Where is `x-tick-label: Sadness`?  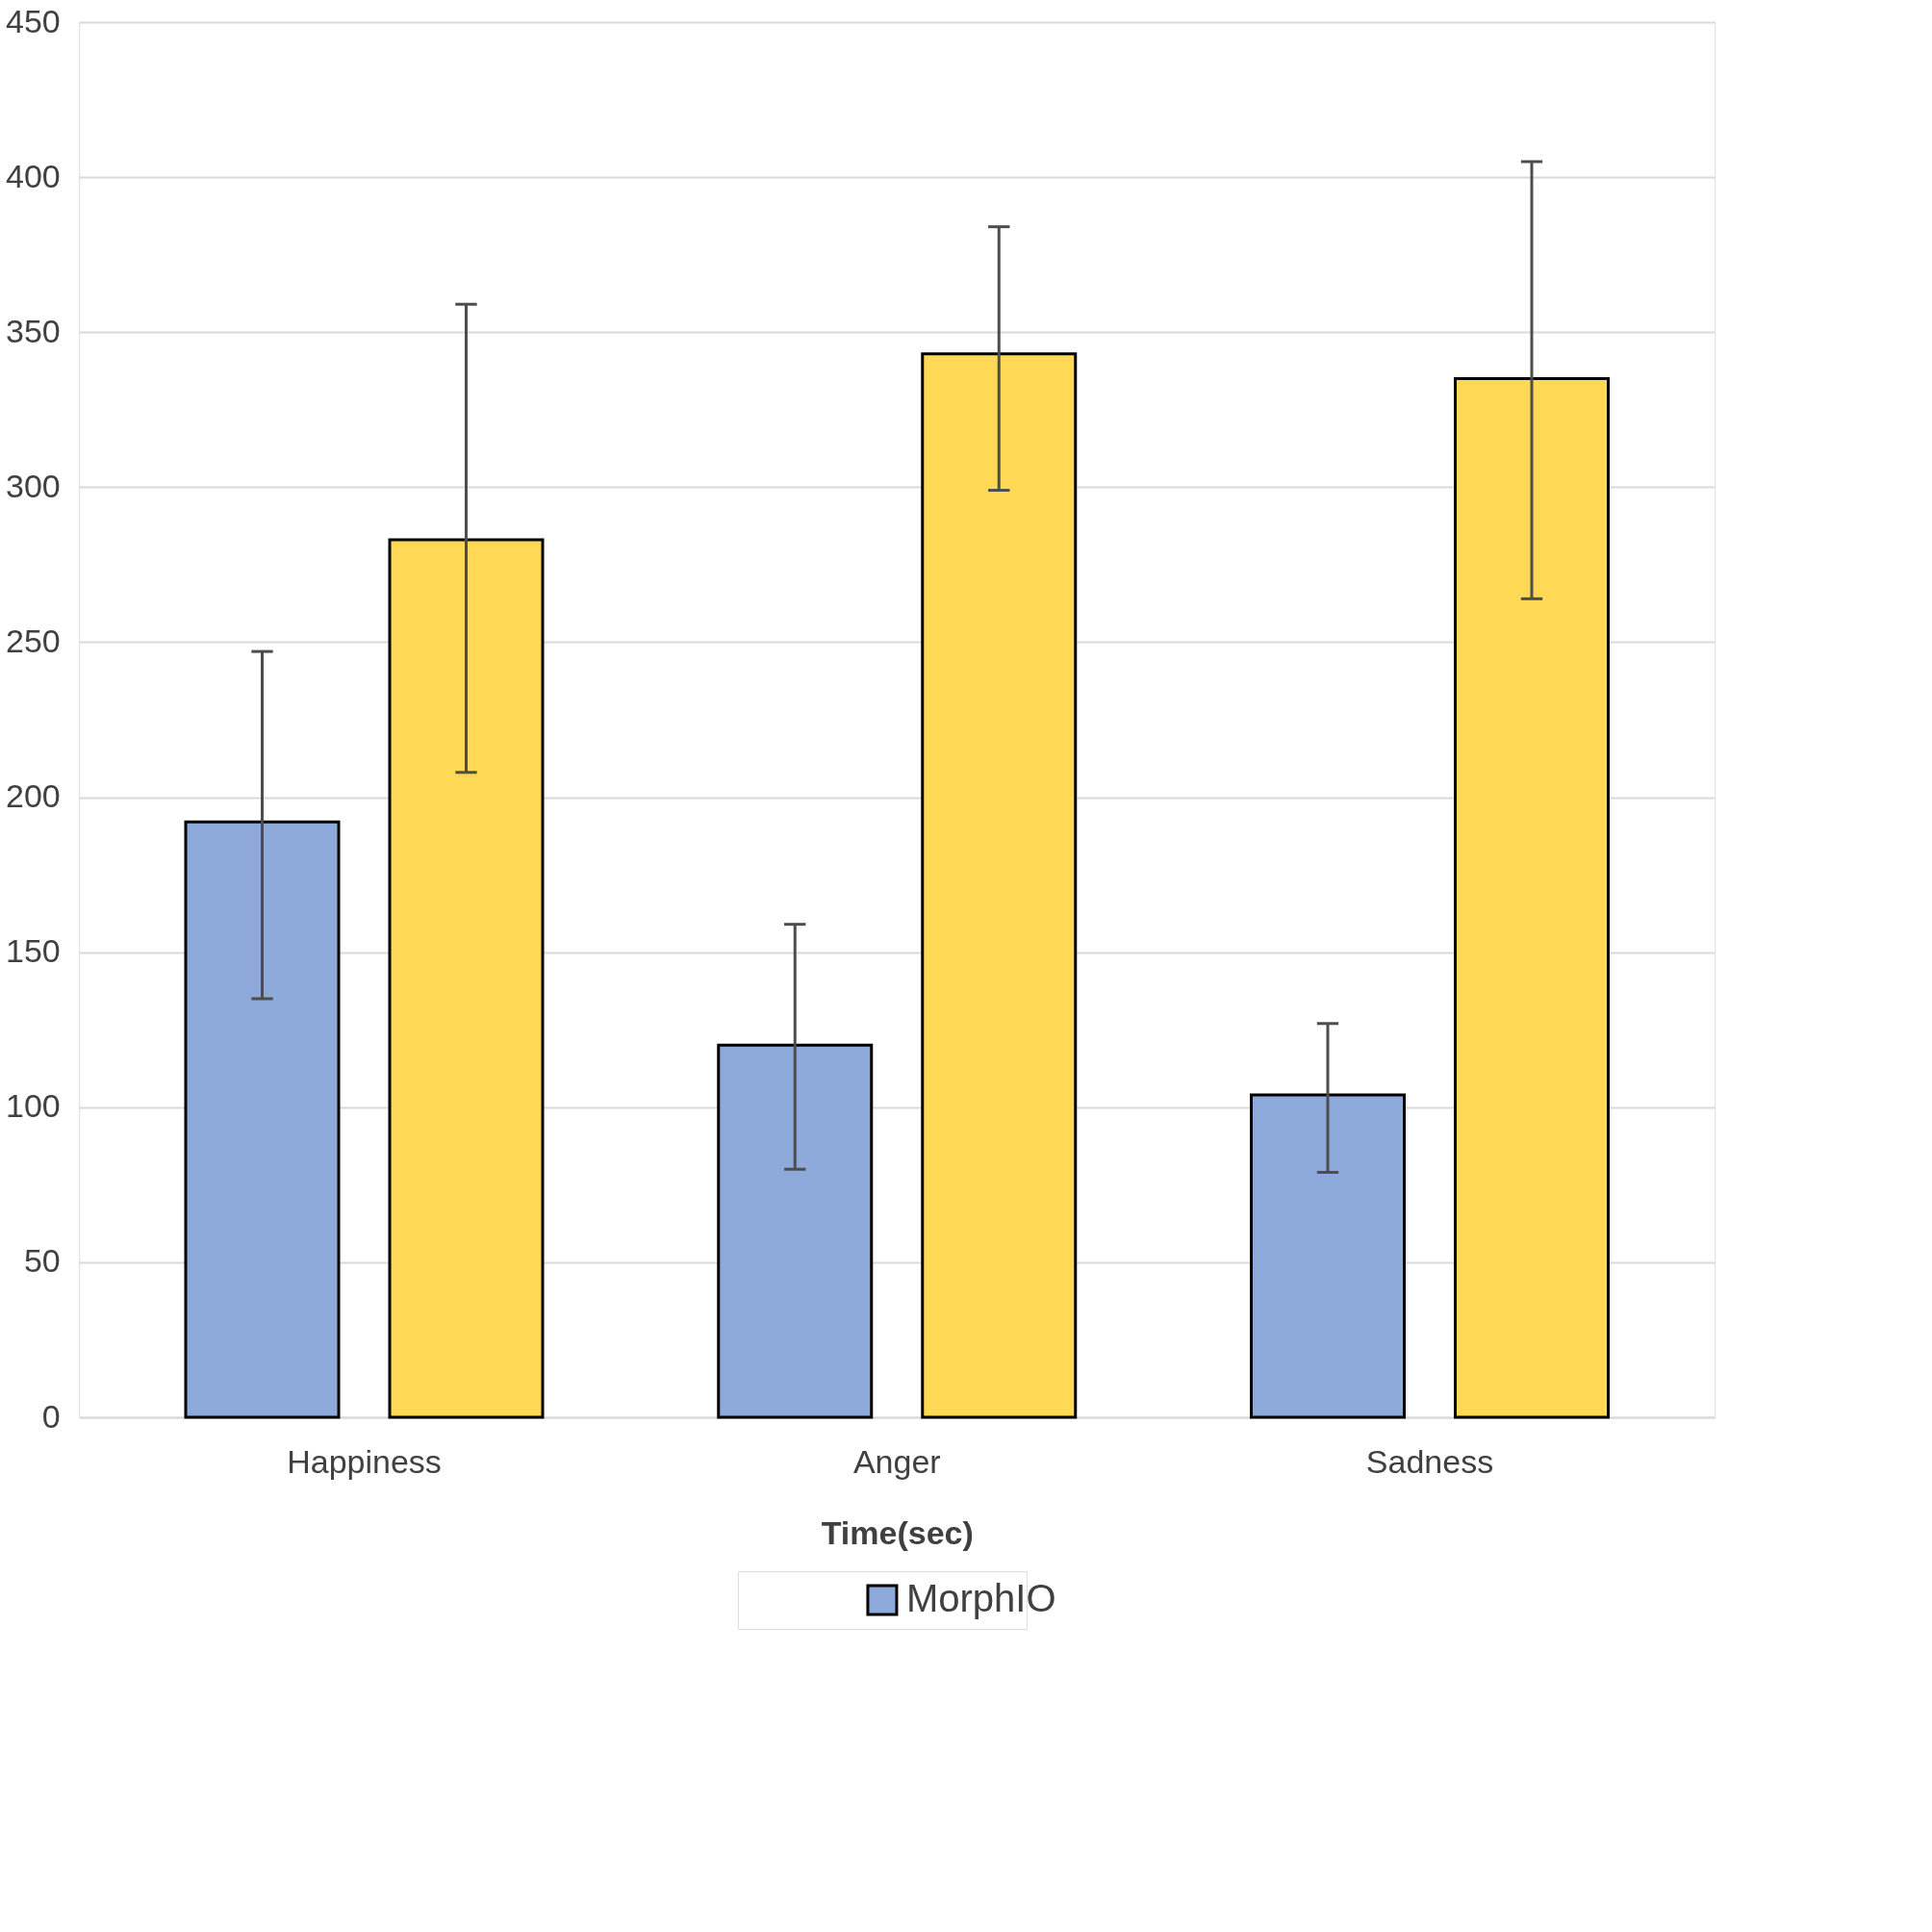
x-tick-label: Sadness is located at coordinates (1429, 1461).